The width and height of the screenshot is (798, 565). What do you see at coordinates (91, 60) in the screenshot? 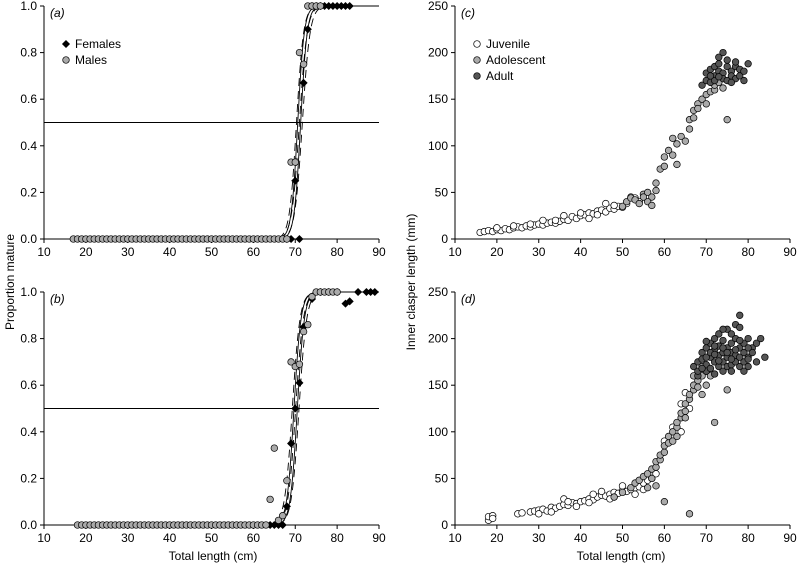
I see `legend-label-males: Males` at bounding box center [91, 60].